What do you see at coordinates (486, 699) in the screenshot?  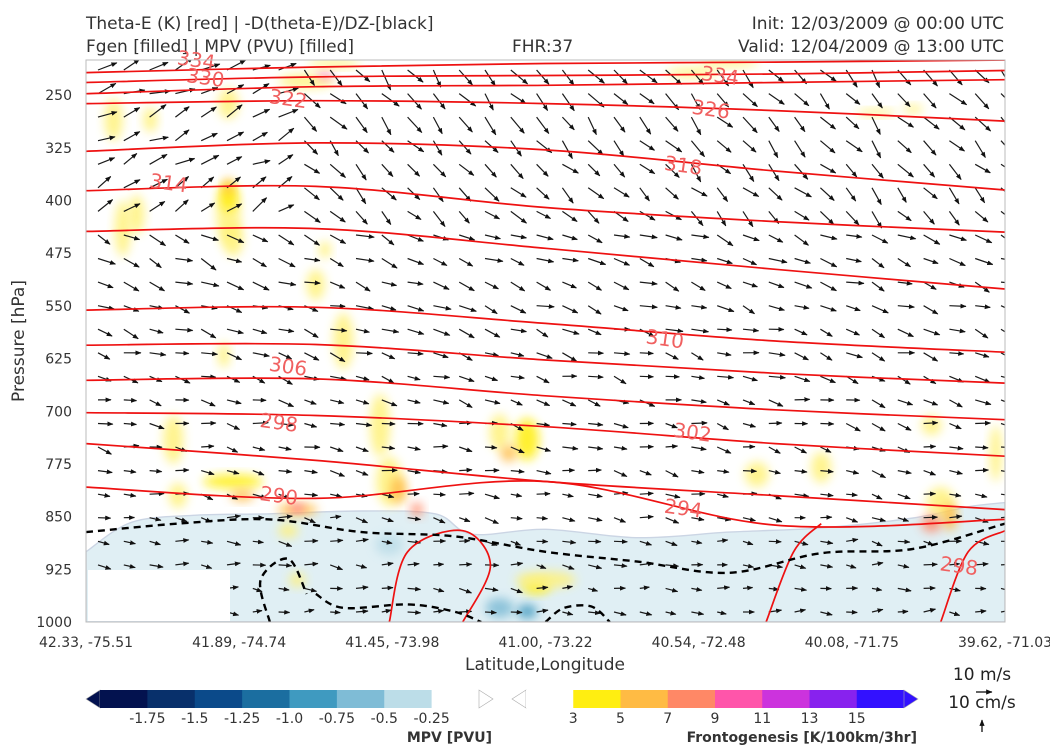 I see `mpv-colorbar-end-right` at bounding box center [486, 699].